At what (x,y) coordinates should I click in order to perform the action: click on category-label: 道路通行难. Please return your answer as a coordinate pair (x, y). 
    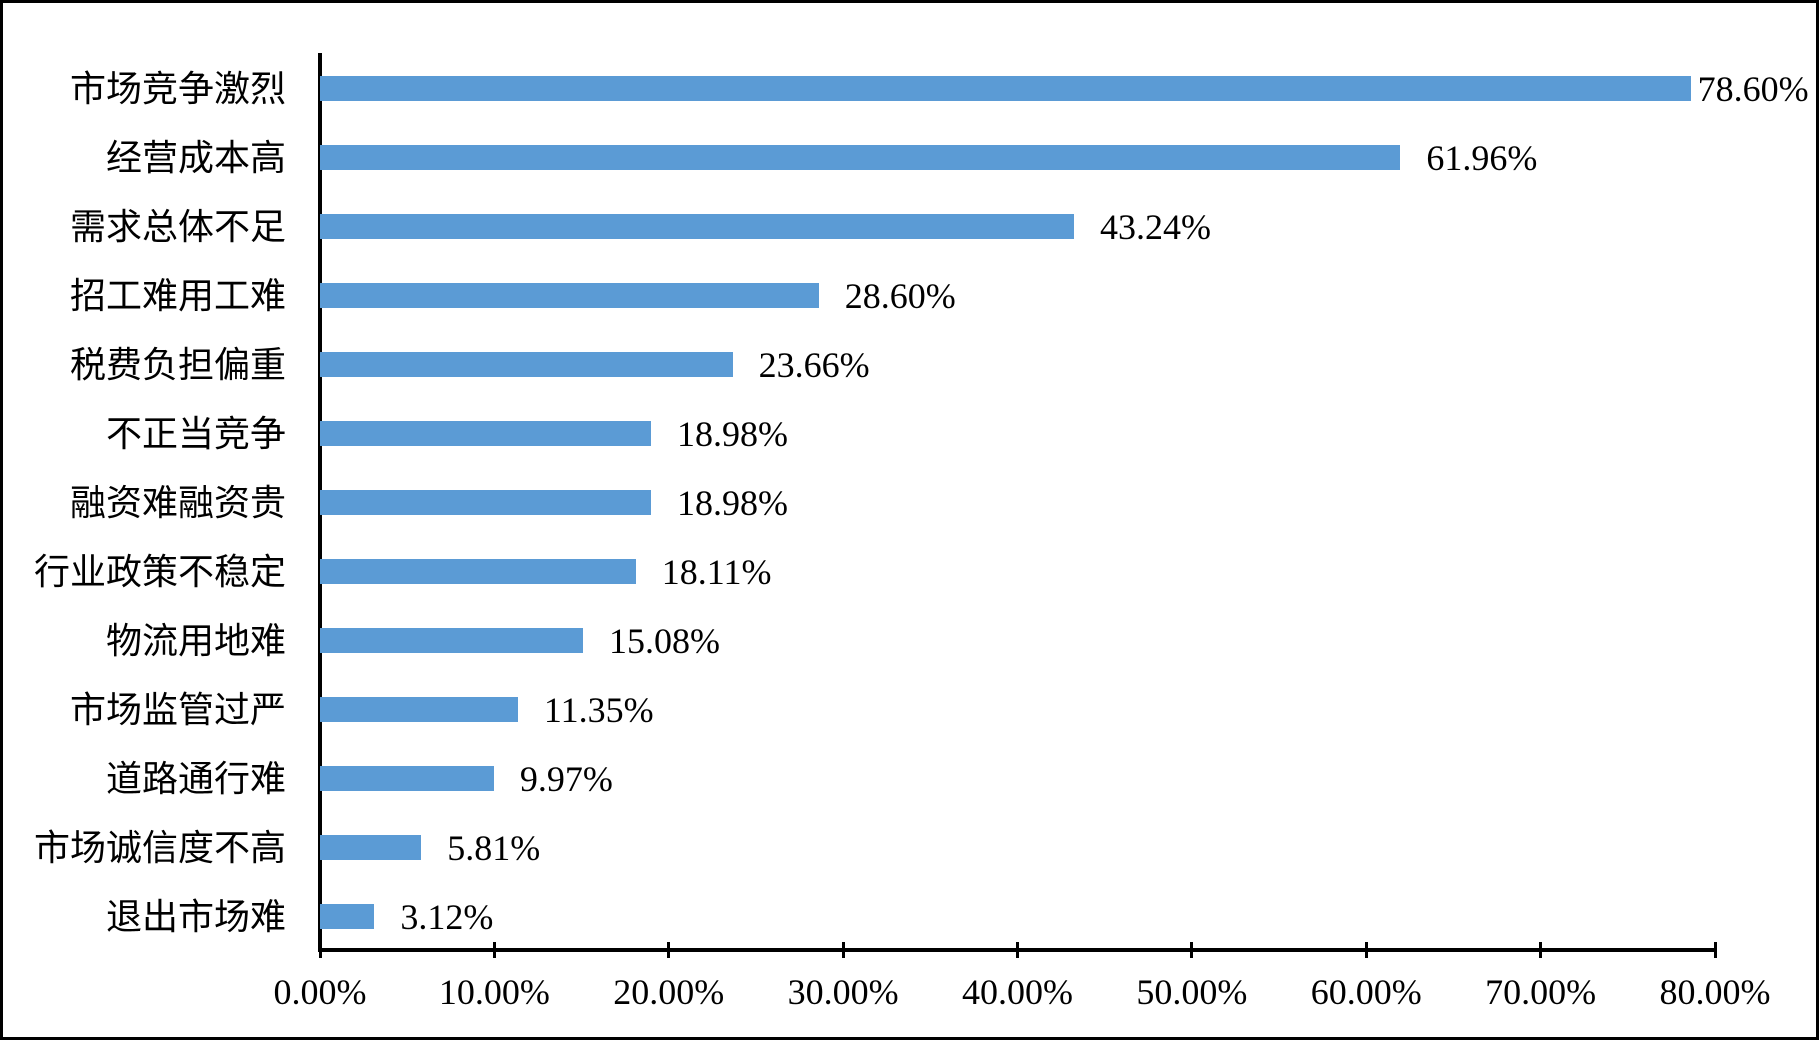
    Looking at the image, I should click on (195, 778).